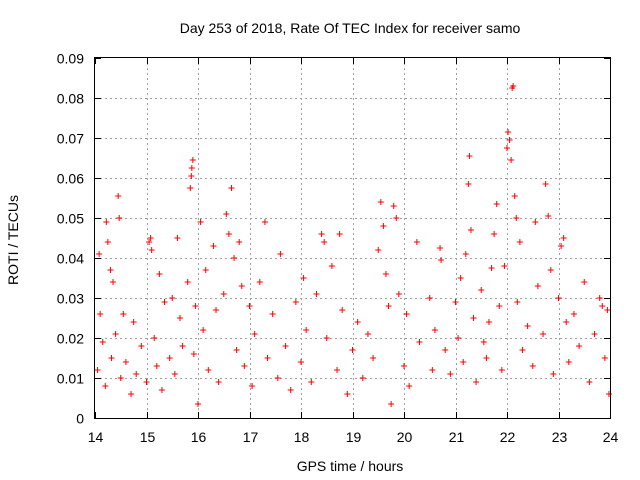  What do you see at coordinates (70, 299) in the screenshot?
I see `y-tick-label: 0.03` at bounding box center [70, 299].